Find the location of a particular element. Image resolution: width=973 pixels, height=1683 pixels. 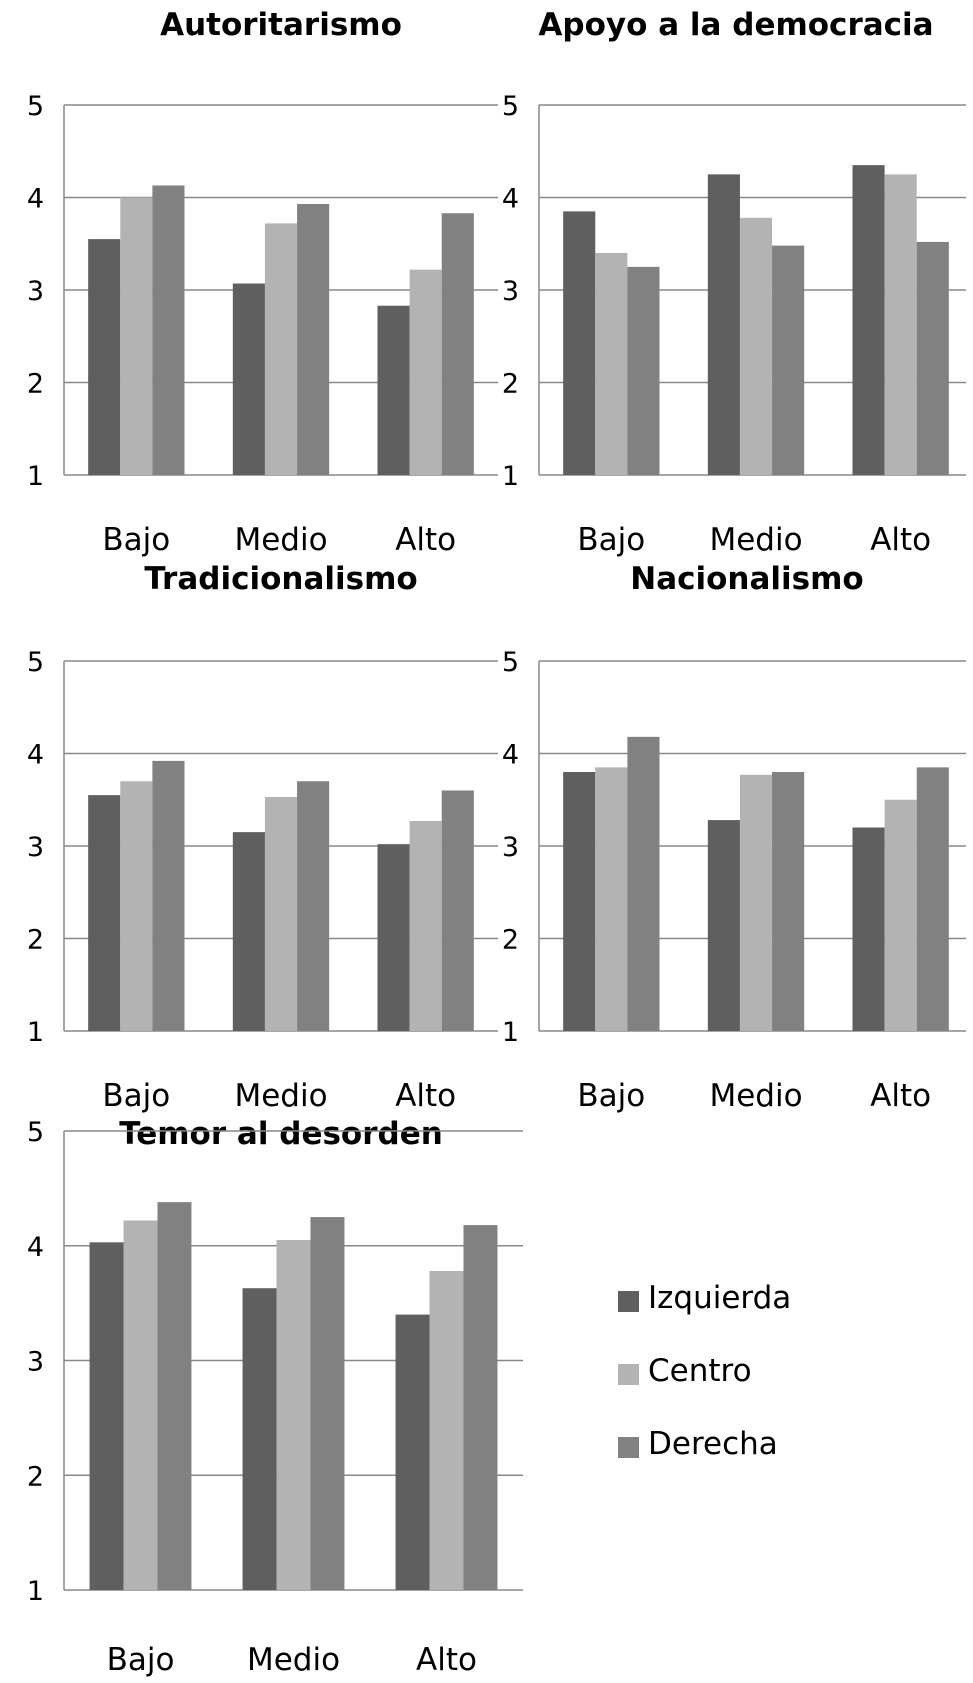

chart-title: Apoyo a la democracia is located at coordinates (736, 25).